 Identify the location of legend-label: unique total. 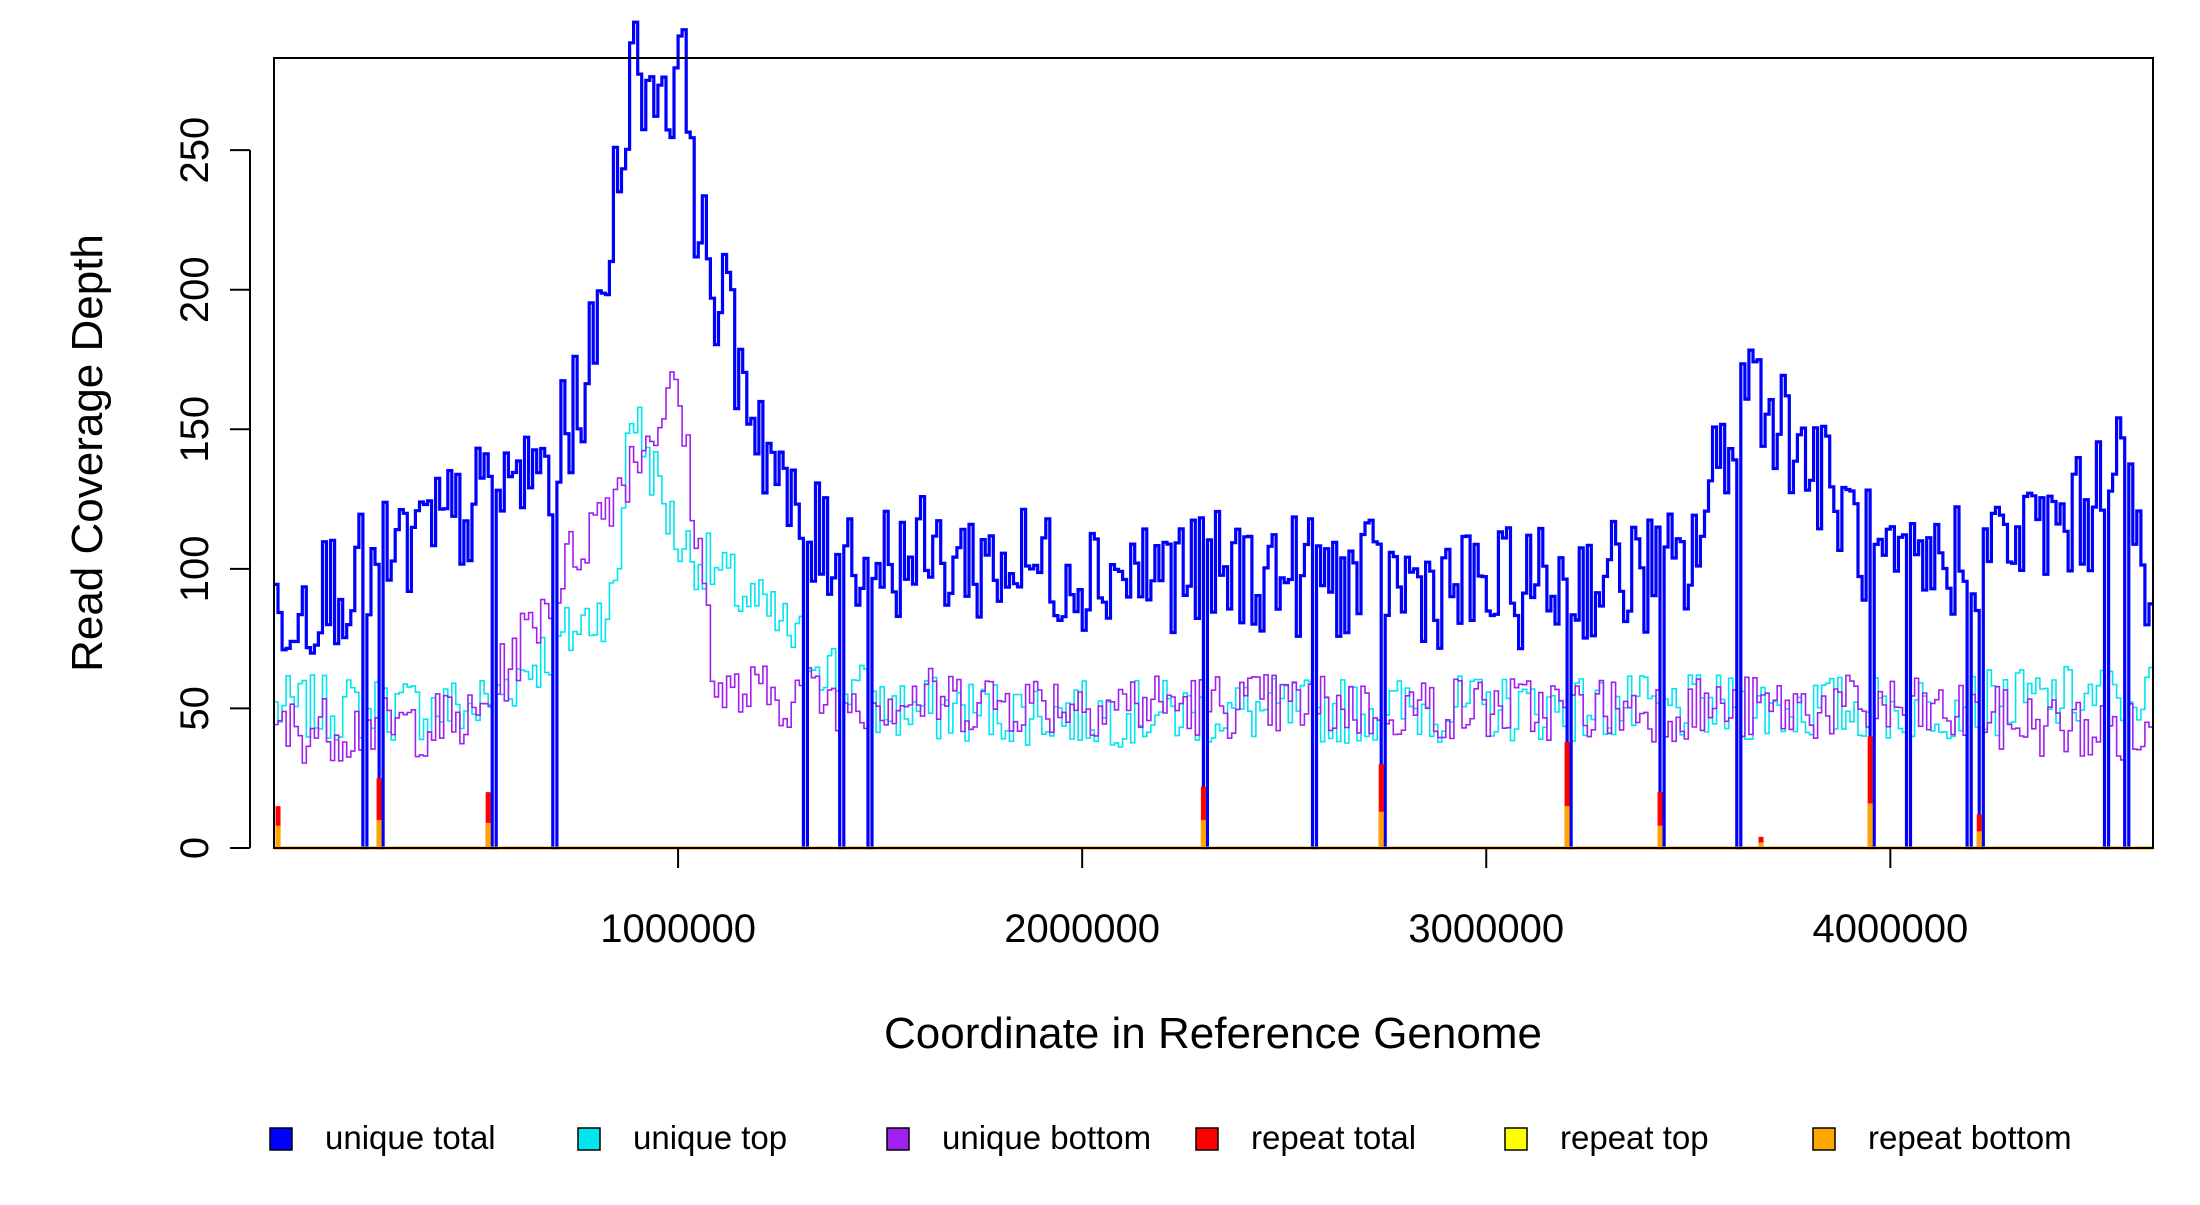
(410, 1137).